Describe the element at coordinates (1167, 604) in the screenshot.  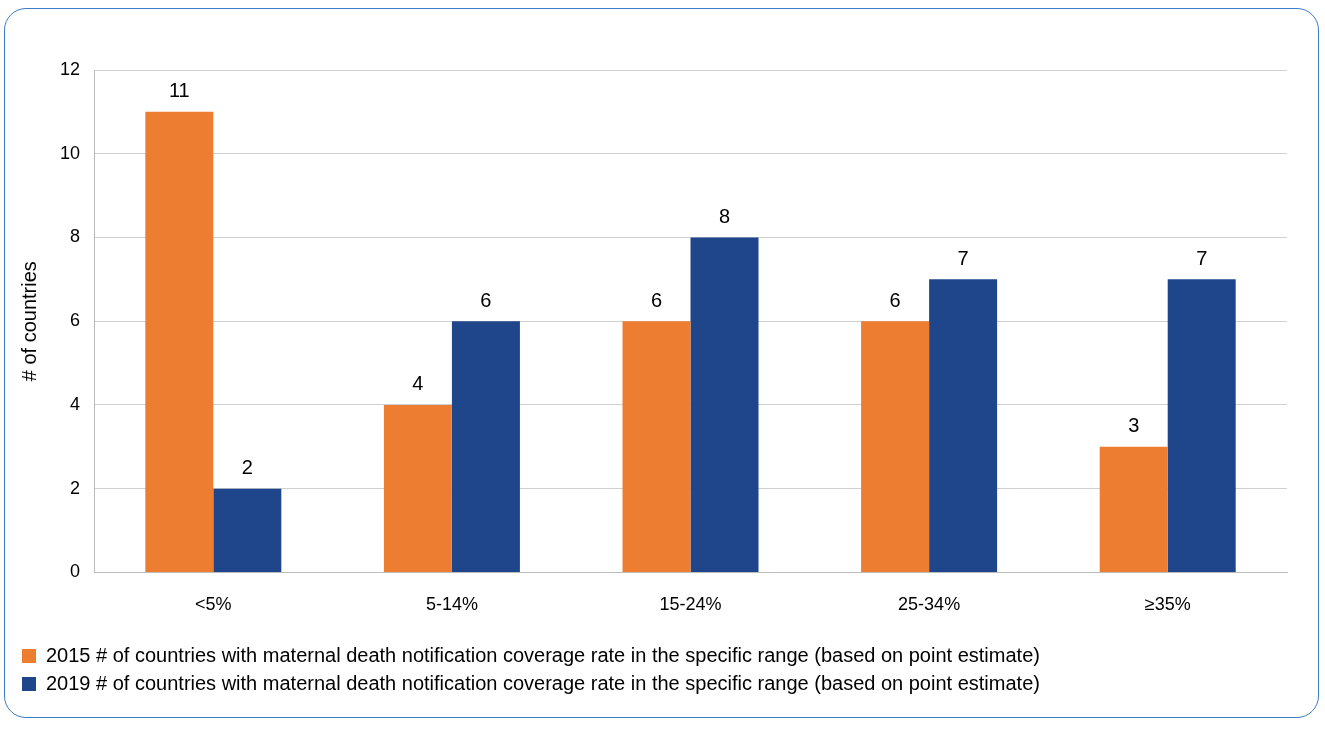
I see `x-tick-label: ≥35%` at that location.